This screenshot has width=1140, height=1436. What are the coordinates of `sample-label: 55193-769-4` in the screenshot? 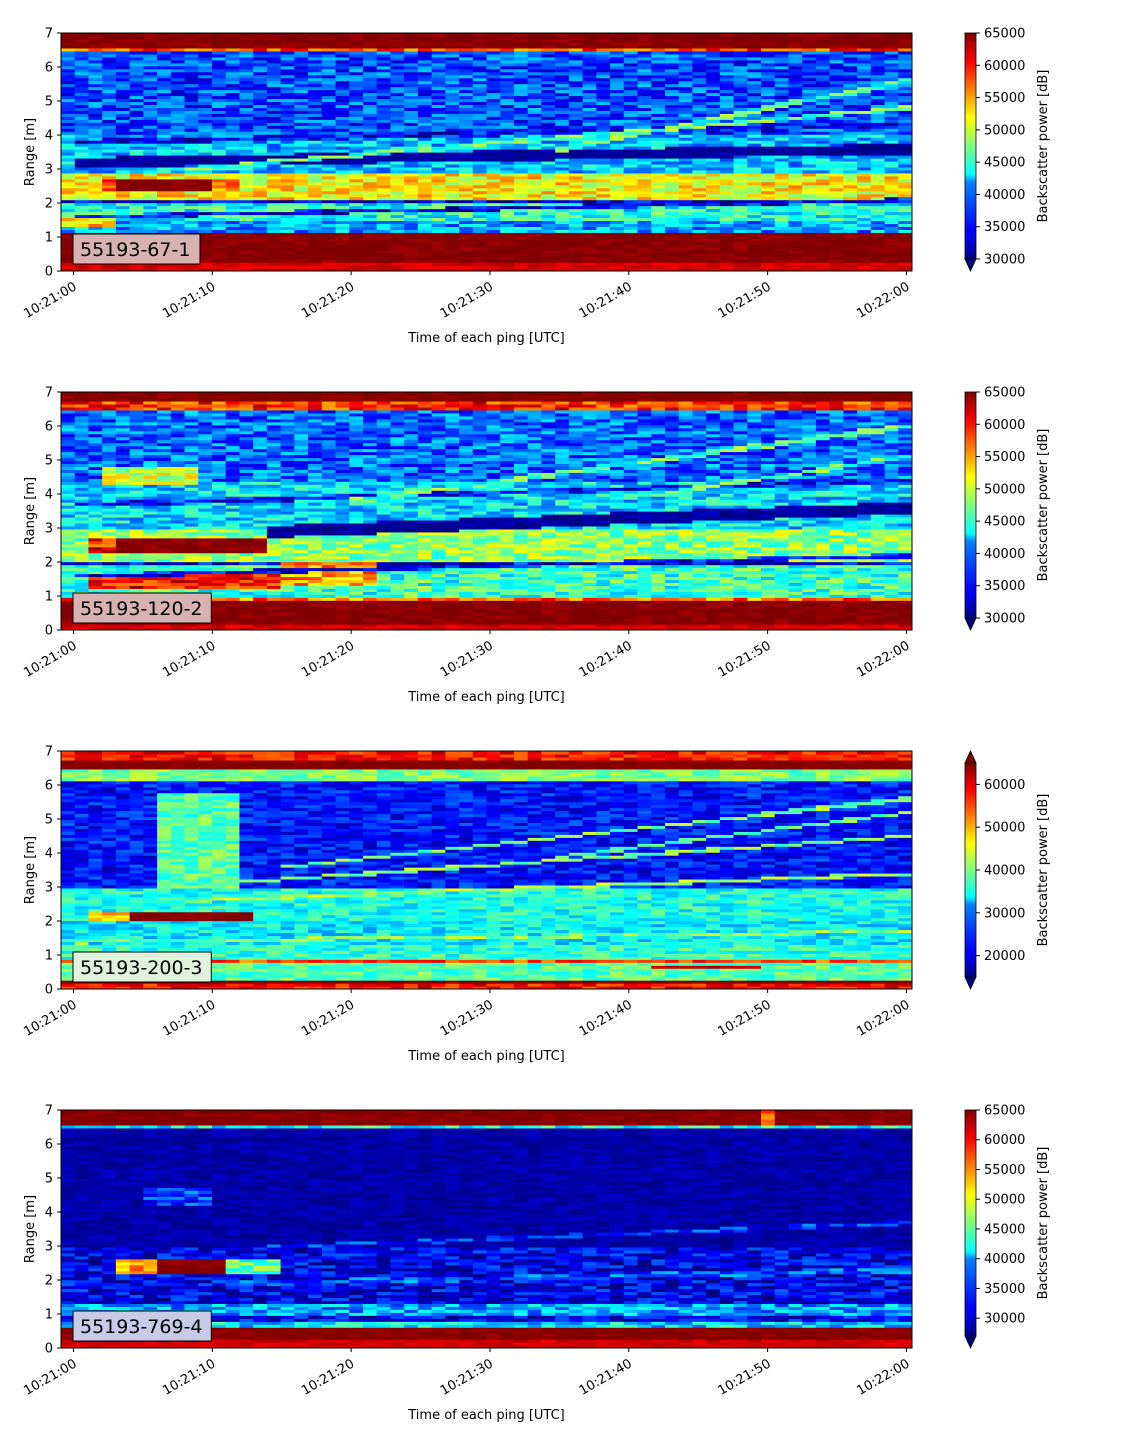 It's located at (141, 1327).